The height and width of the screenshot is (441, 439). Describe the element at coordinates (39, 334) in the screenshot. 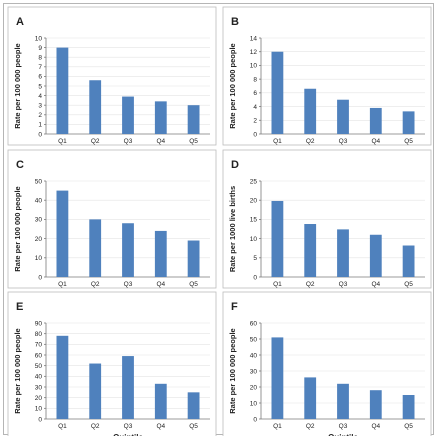

I see `y-tick-label: 80` at that location.